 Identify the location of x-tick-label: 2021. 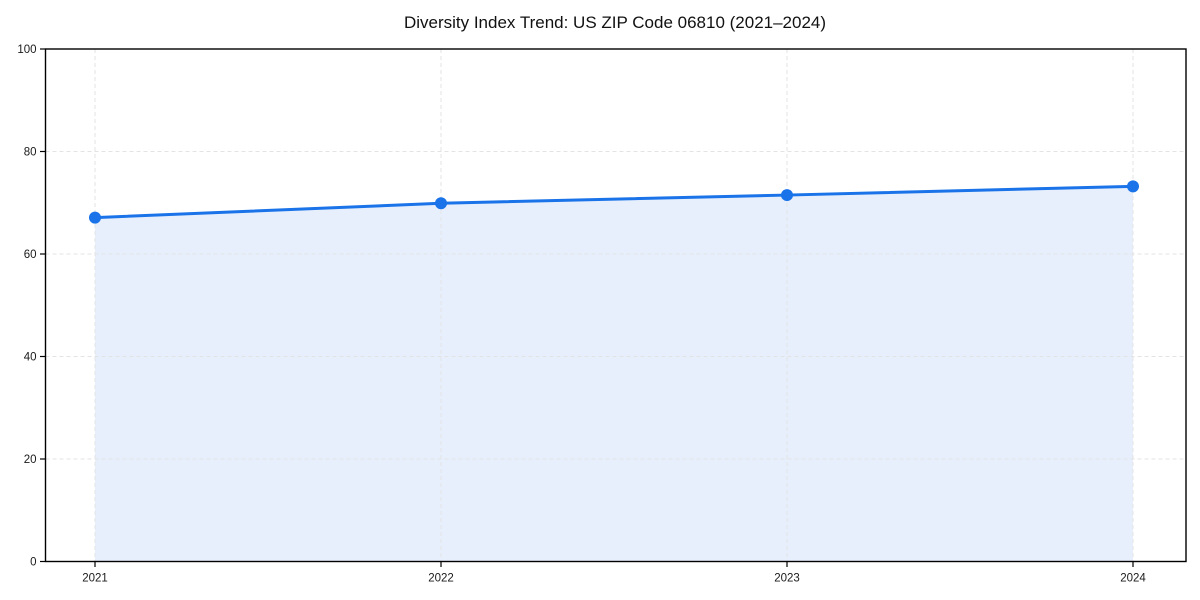
(95, 579).